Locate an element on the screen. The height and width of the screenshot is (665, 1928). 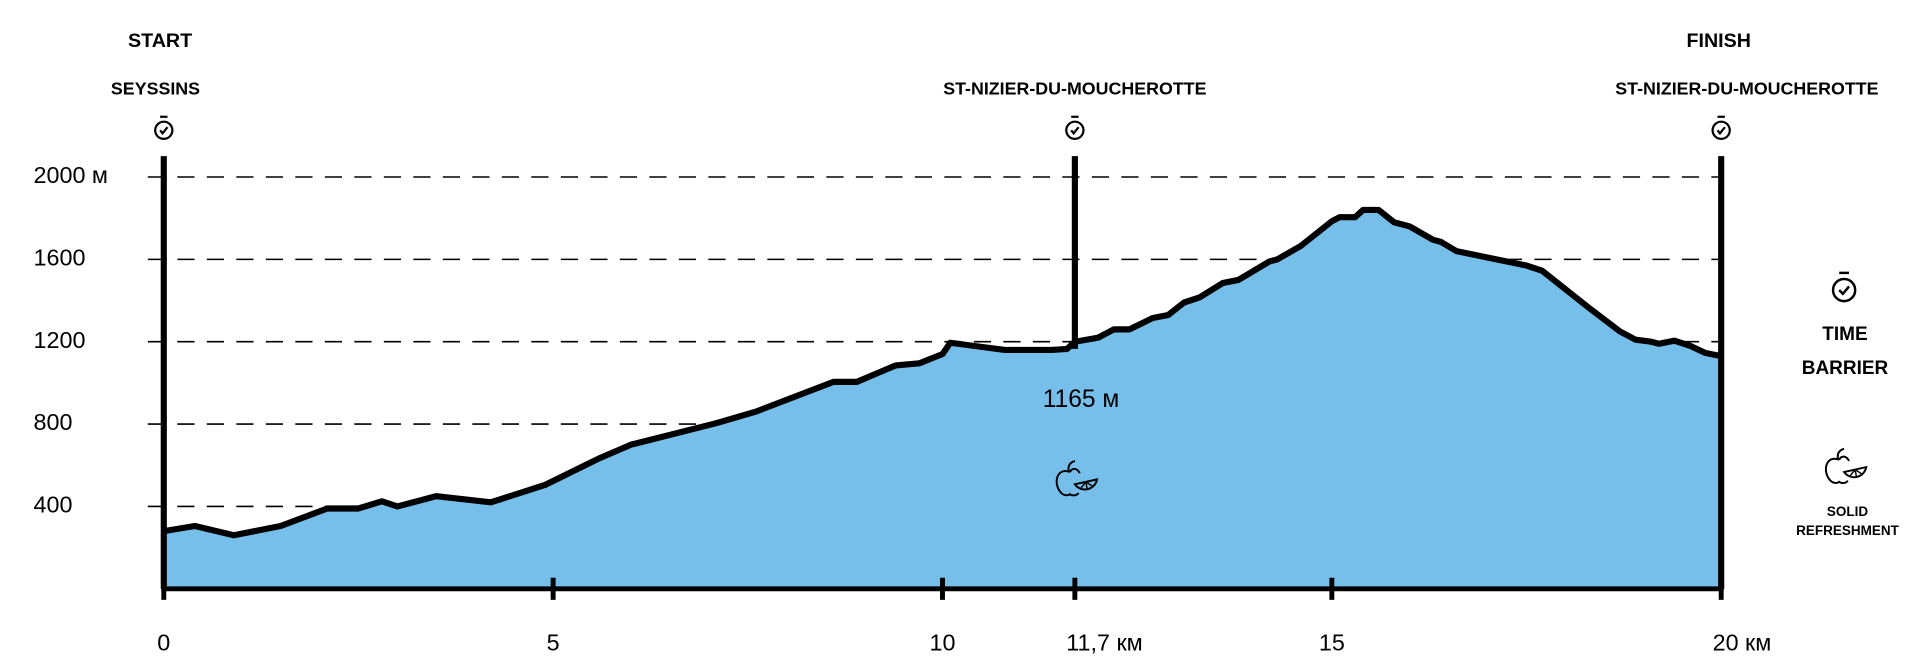
elevation-label: 1165 м is located at coordinates (1081, 399).